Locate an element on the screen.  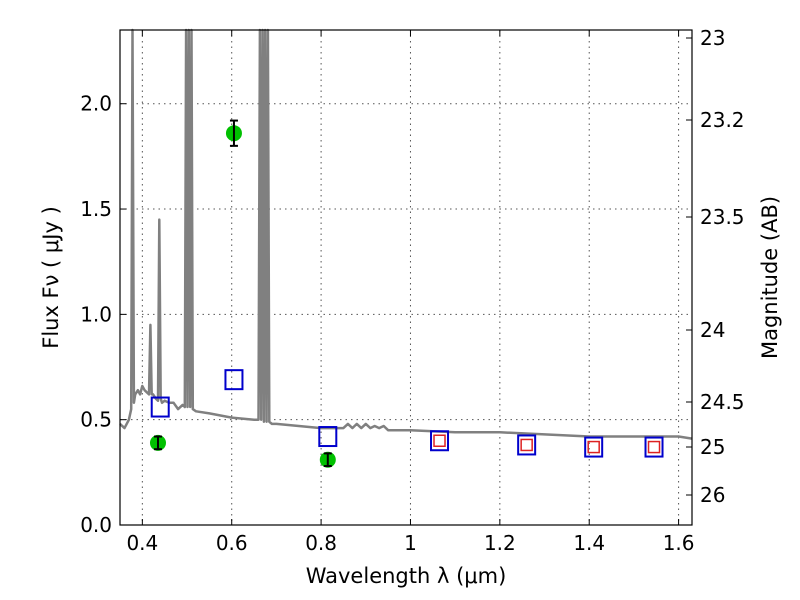
x-tick-label: 1.6 is located at coordinates (679, 543).